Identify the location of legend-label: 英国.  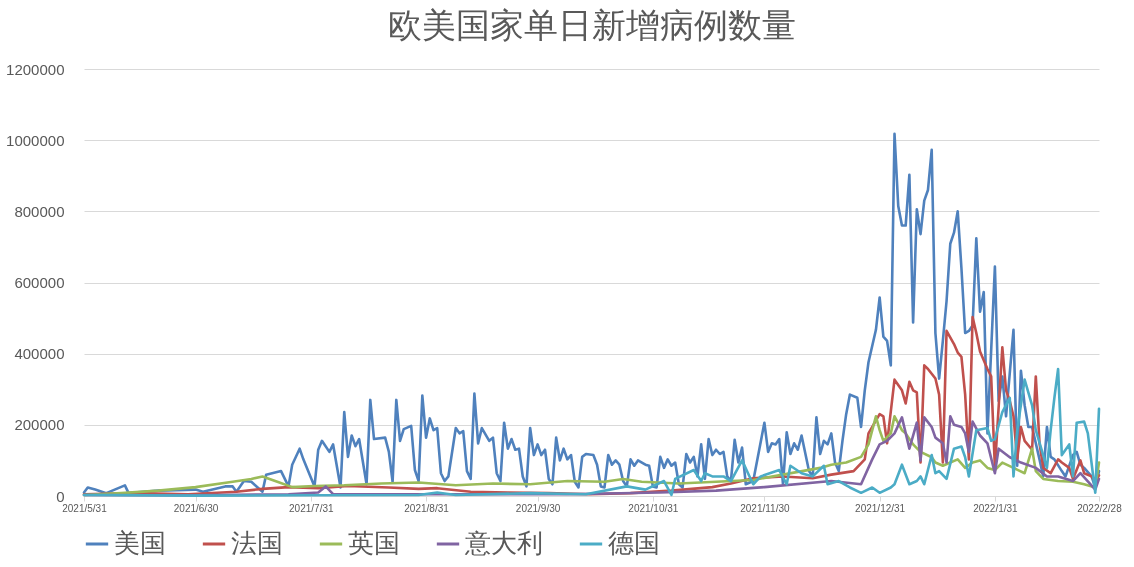
(374, 543).